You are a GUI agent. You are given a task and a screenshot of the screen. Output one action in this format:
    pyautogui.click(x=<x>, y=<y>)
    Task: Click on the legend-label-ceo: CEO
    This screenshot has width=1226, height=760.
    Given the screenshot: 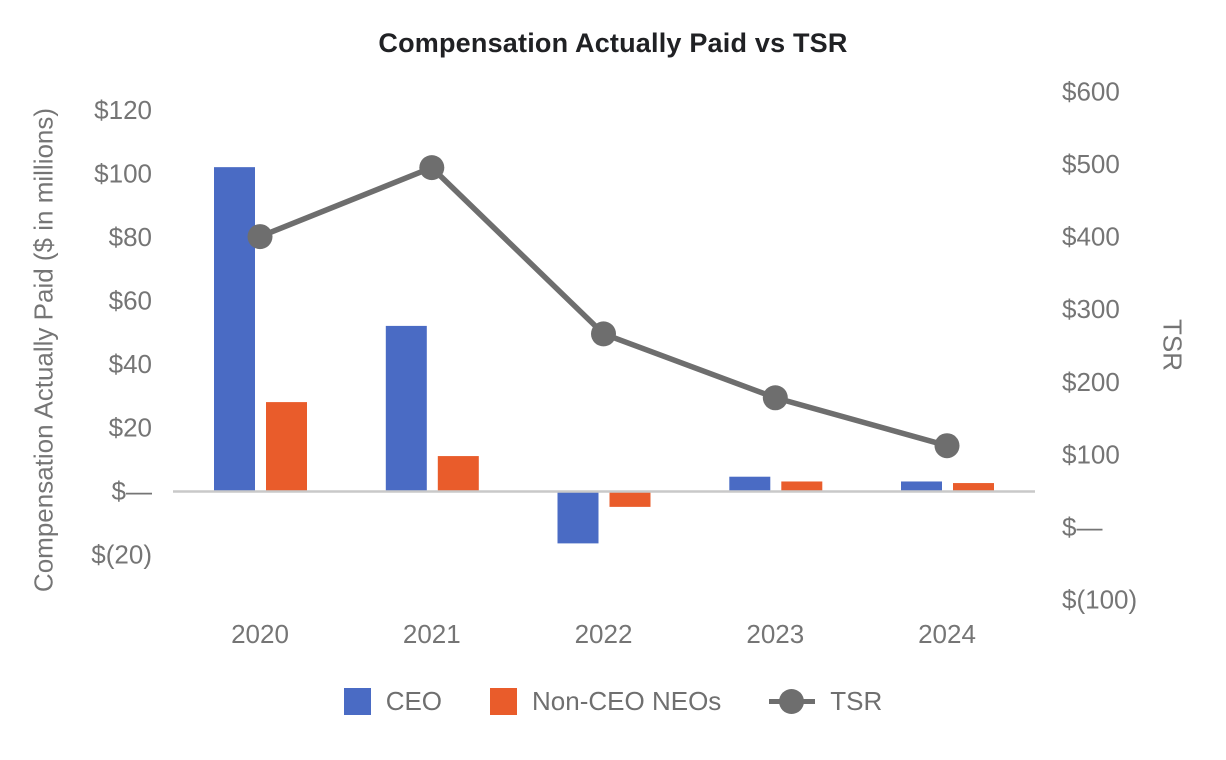 What is the action you would take?
    pyautogui.click(x=414, y=701)
    